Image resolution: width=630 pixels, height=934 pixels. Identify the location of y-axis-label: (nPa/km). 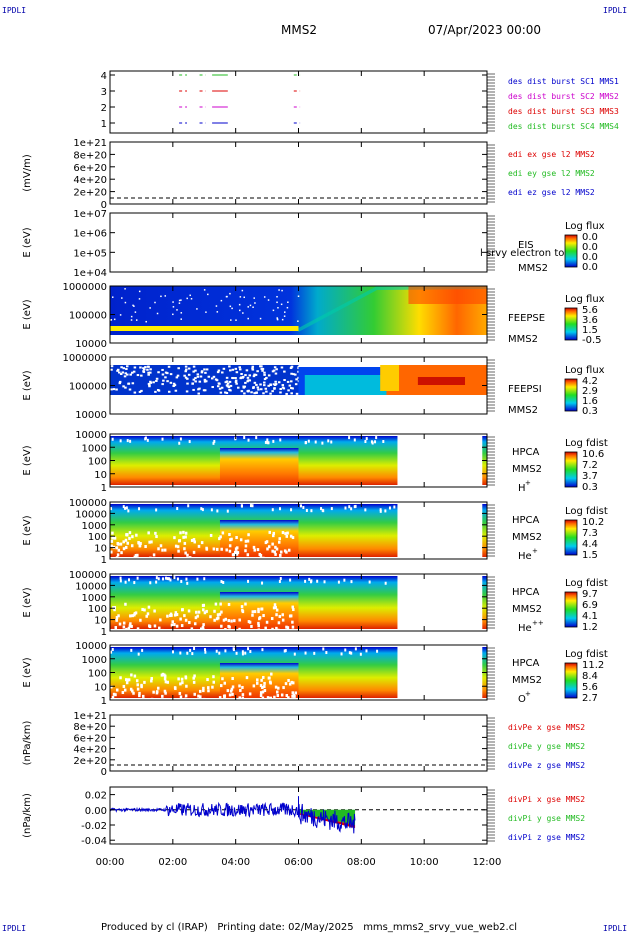
(27, 815).